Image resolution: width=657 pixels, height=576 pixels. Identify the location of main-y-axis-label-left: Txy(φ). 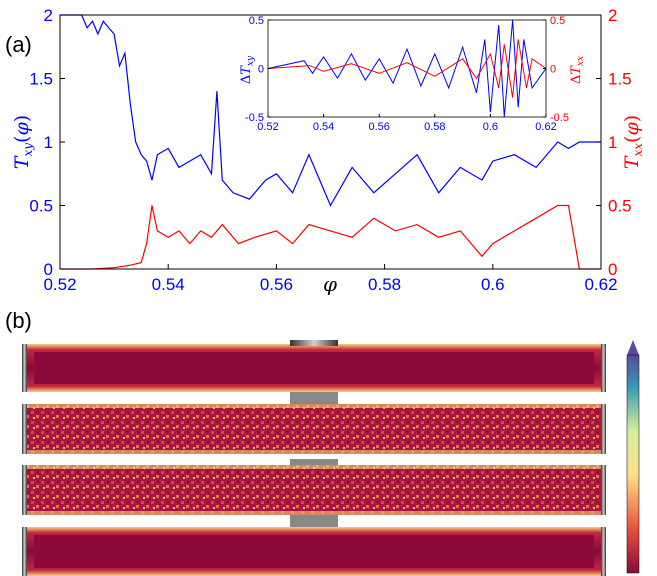
(23, 142).